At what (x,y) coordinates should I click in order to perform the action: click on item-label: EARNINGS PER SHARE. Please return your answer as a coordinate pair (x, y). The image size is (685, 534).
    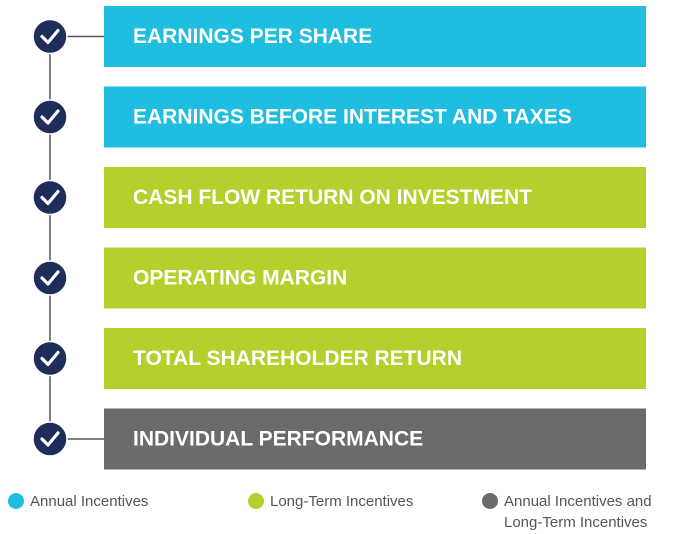
    Looking at the image, I should click on (252, 36).